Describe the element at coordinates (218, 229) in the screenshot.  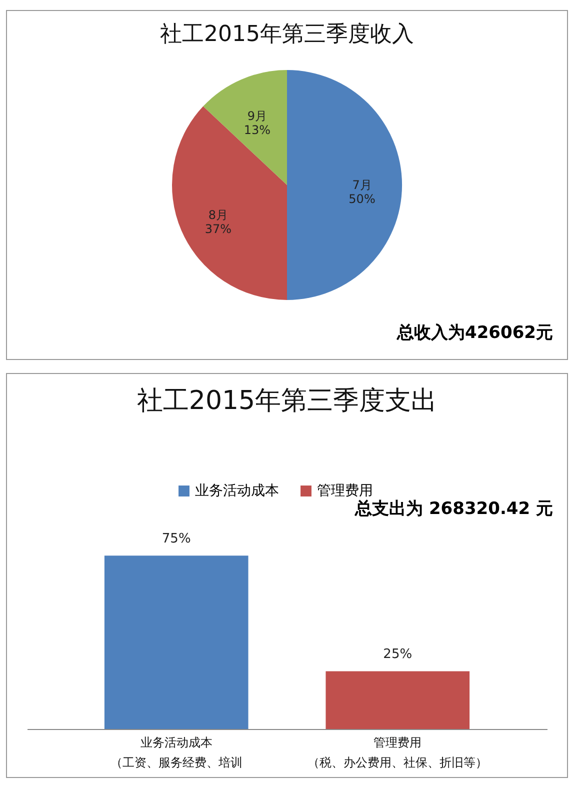
I see `data-label: 37%` at that location.